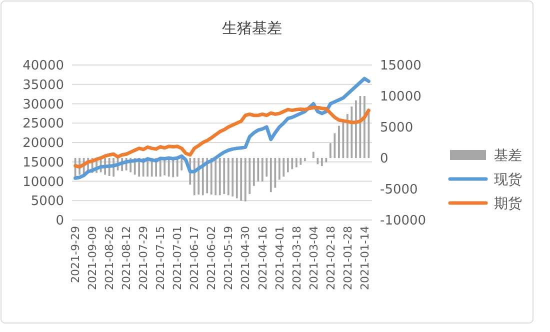 The image size is (550, 332). What do you see at coordinates (401, 97) in the screenshot?
I see `y2-tick-label: 10000` at bounding box center [401, 97].